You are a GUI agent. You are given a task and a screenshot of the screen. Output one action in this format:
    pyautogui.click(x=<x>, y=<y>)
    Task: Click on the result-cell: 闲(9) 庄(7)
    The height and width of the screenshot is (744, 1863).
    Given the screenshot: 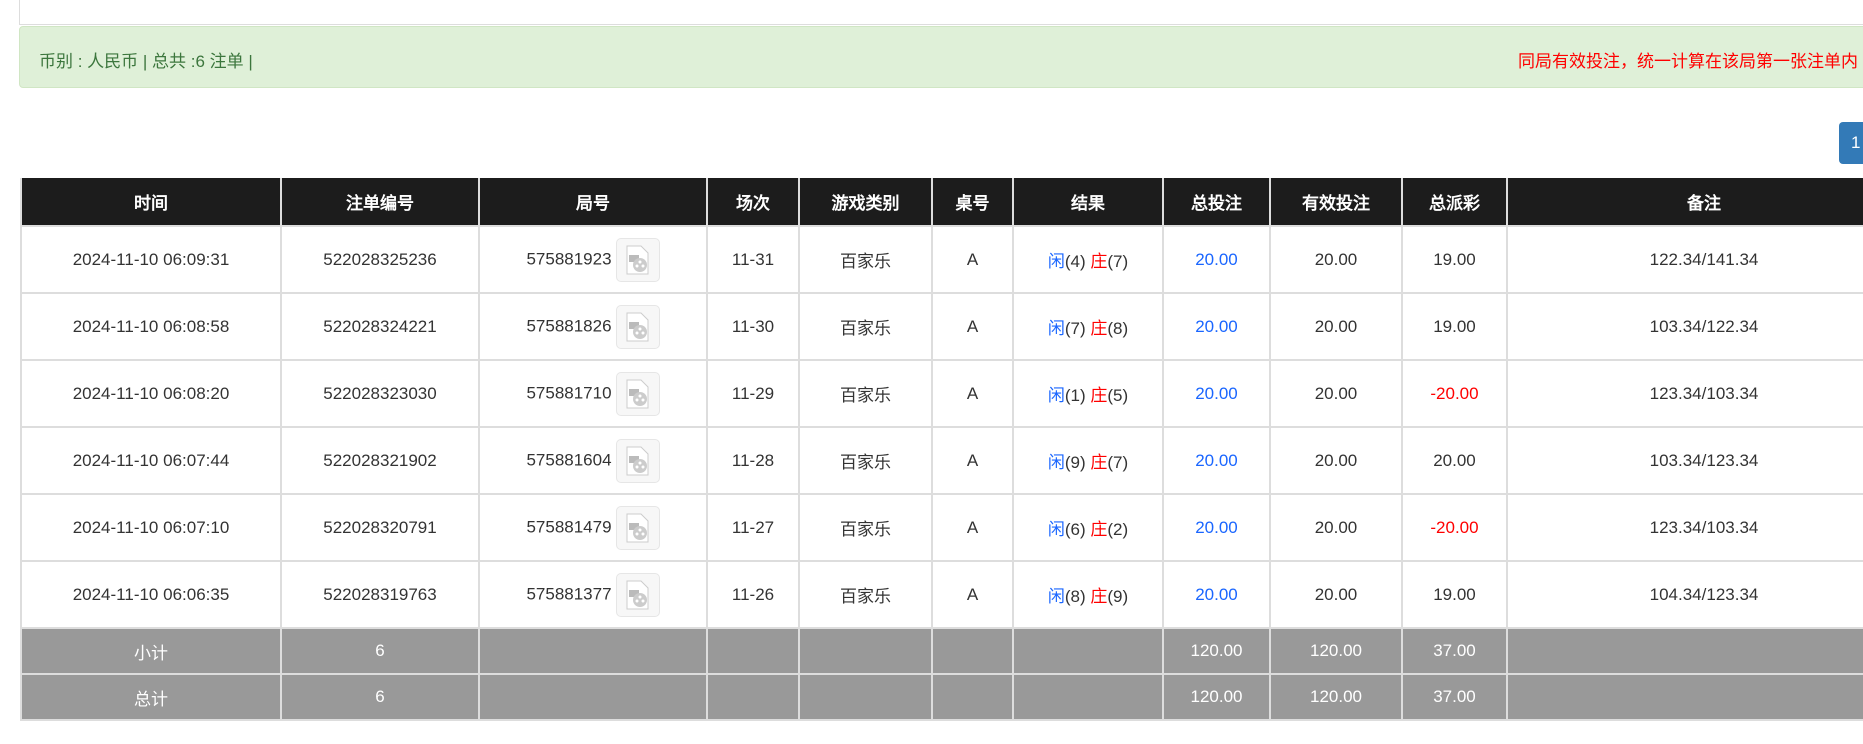 What is the action you would take?
    pyautogui.click(x=1088, y=460)
    